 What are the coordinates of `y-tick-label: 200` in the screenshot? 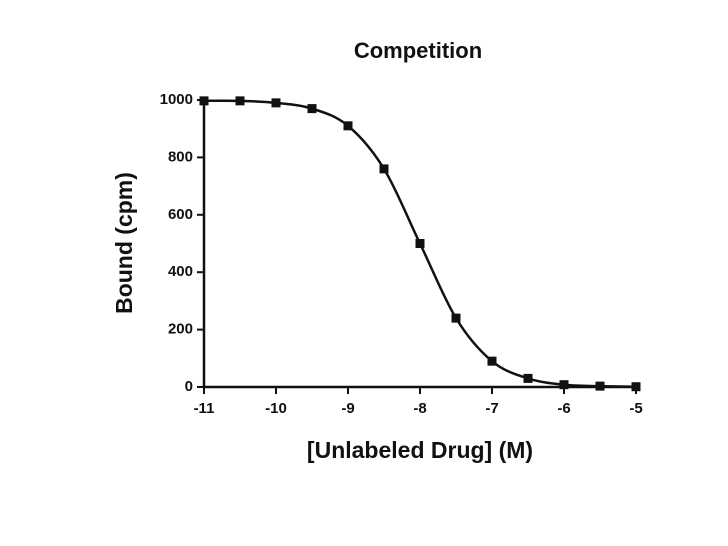 It's located at (180, 329).